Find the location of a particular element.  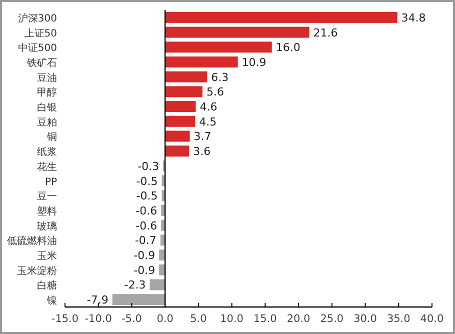

x-tick-label: 30.0 is located at coordinates (365, 319).